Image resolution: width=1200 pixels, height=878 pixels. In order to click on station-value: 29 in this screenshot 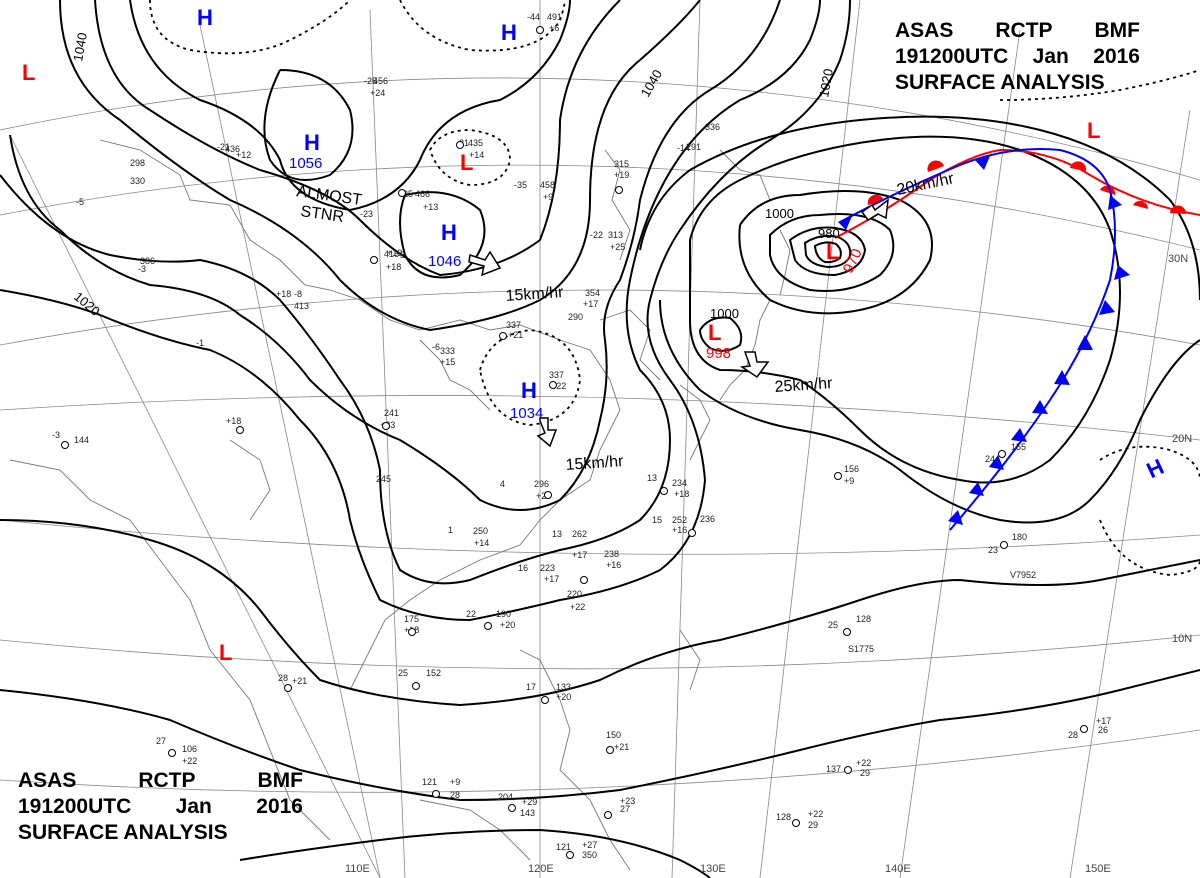, I will do `click(813, 825)`.